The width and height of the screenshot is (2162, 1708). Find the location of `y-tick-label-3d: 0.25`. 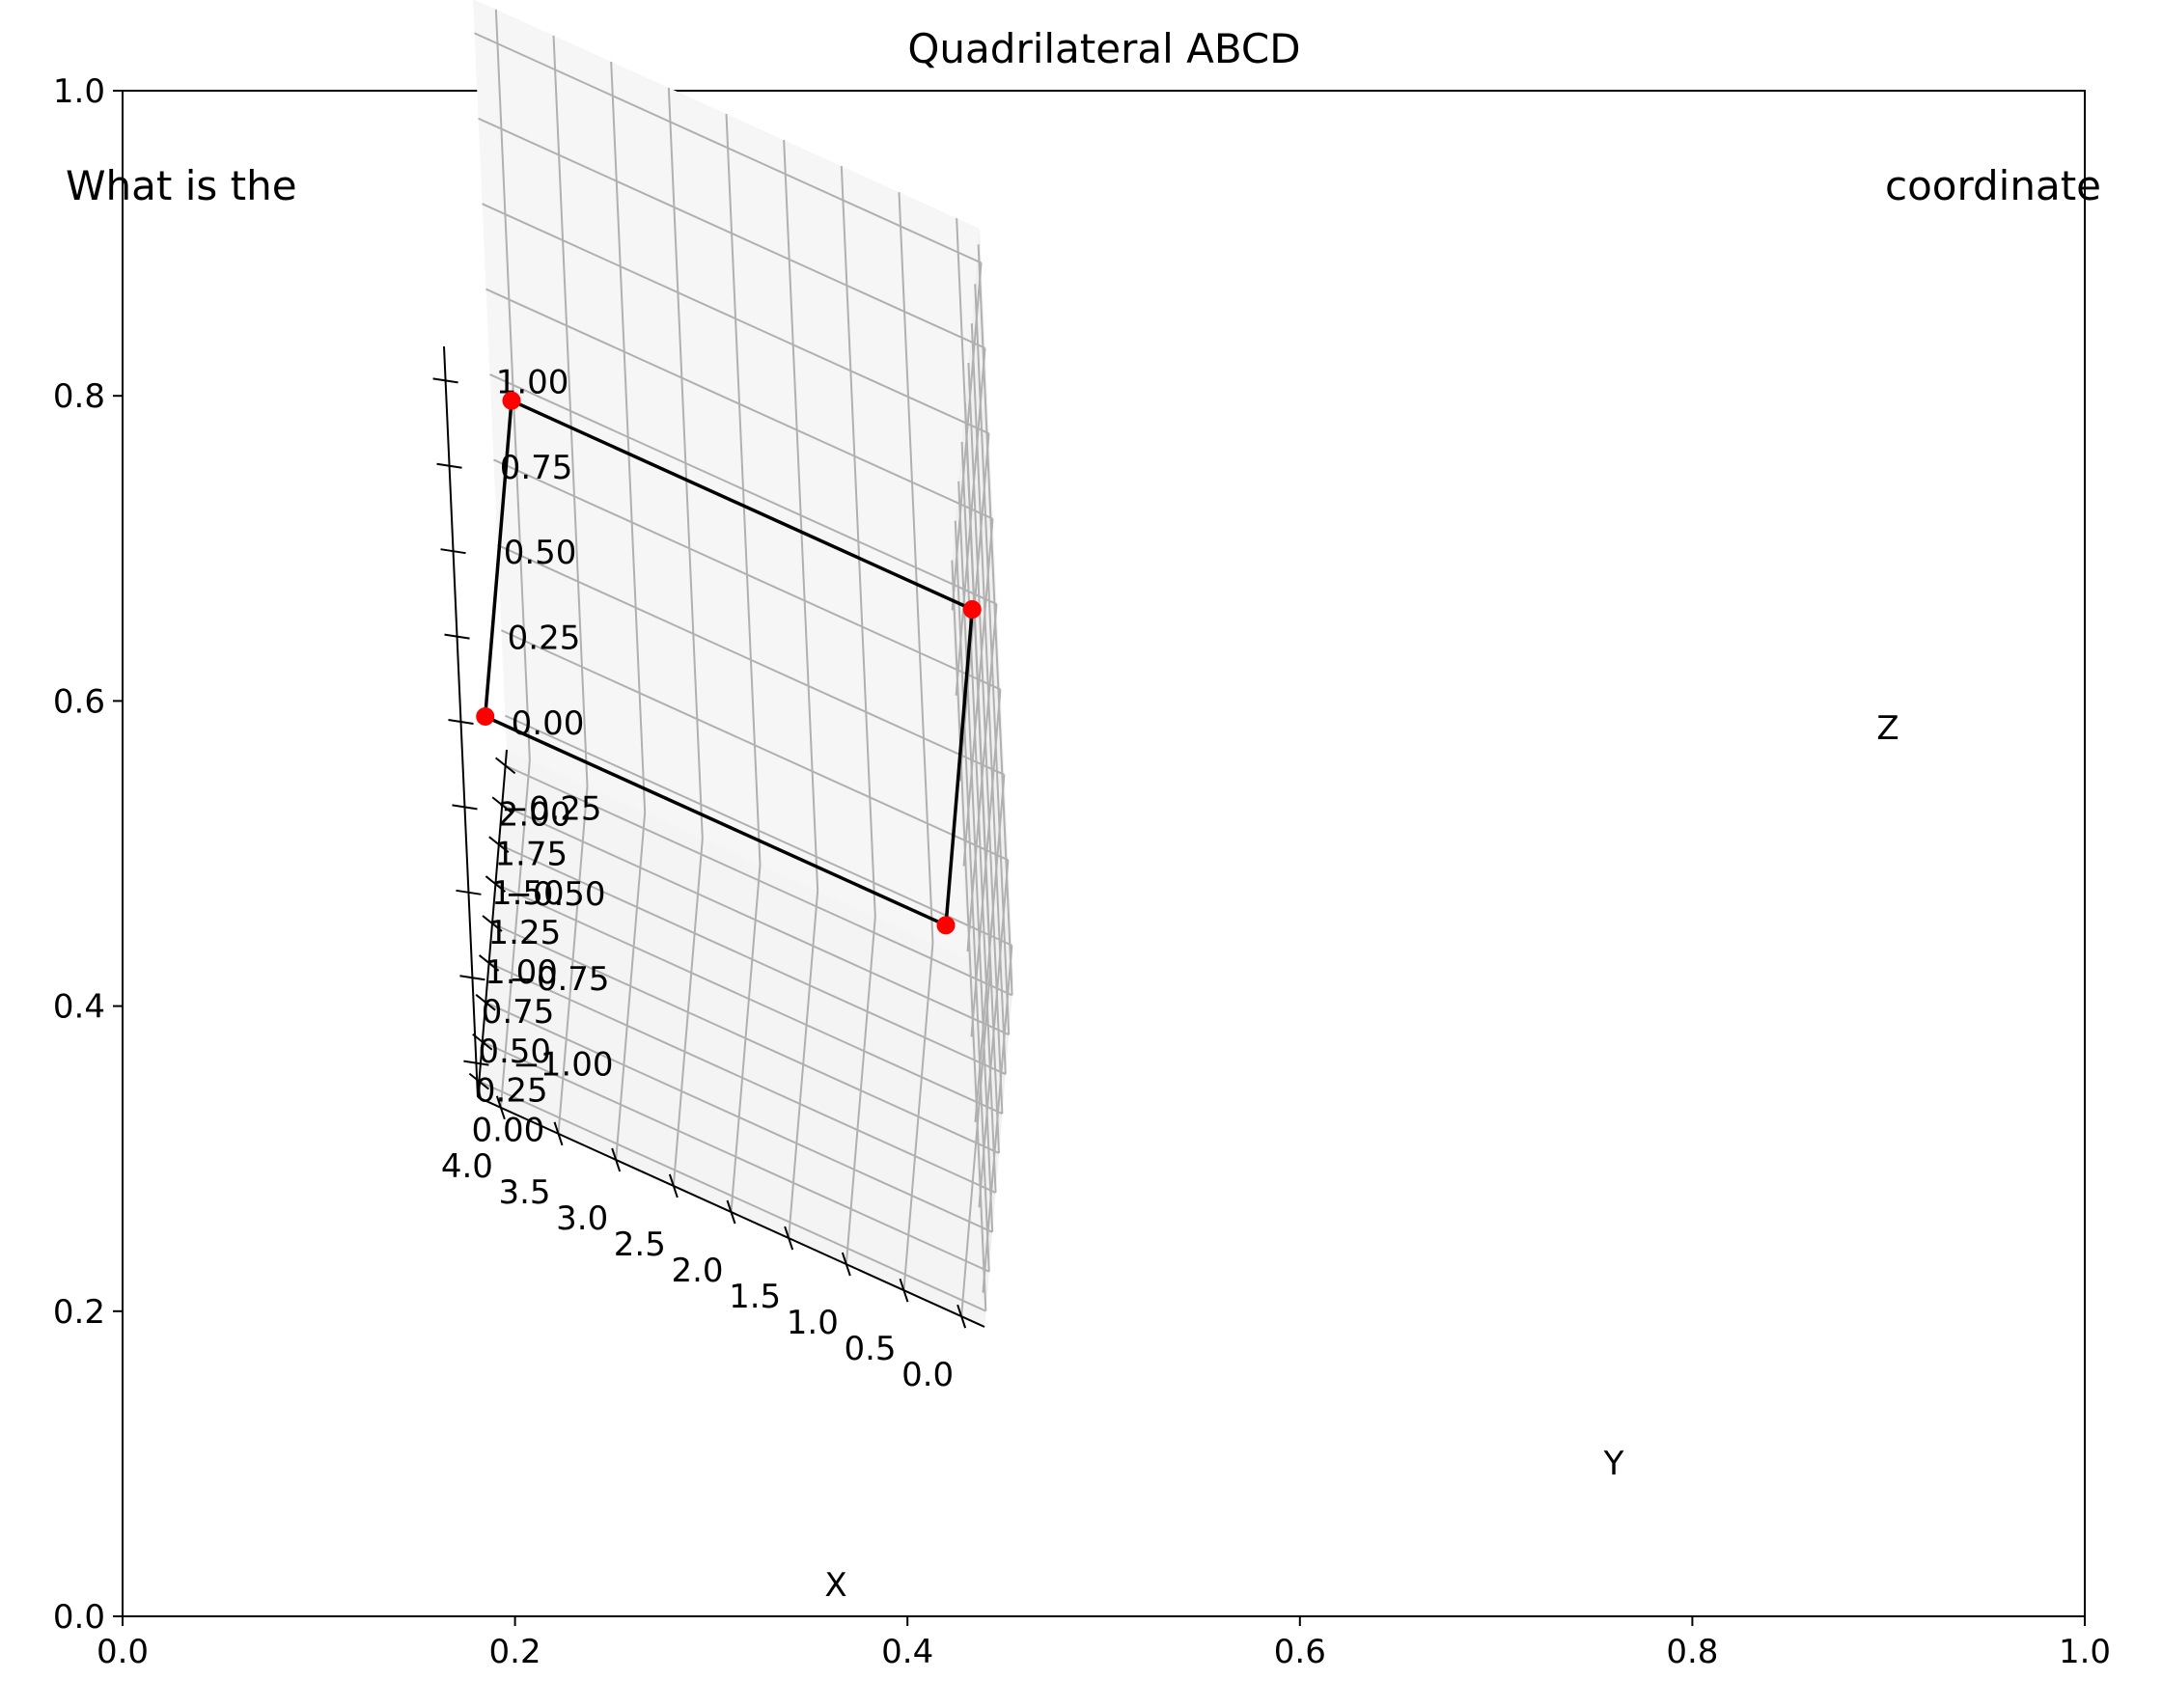

y-tick-label-3d: 0.25 is located at coordinates (512, 1091).